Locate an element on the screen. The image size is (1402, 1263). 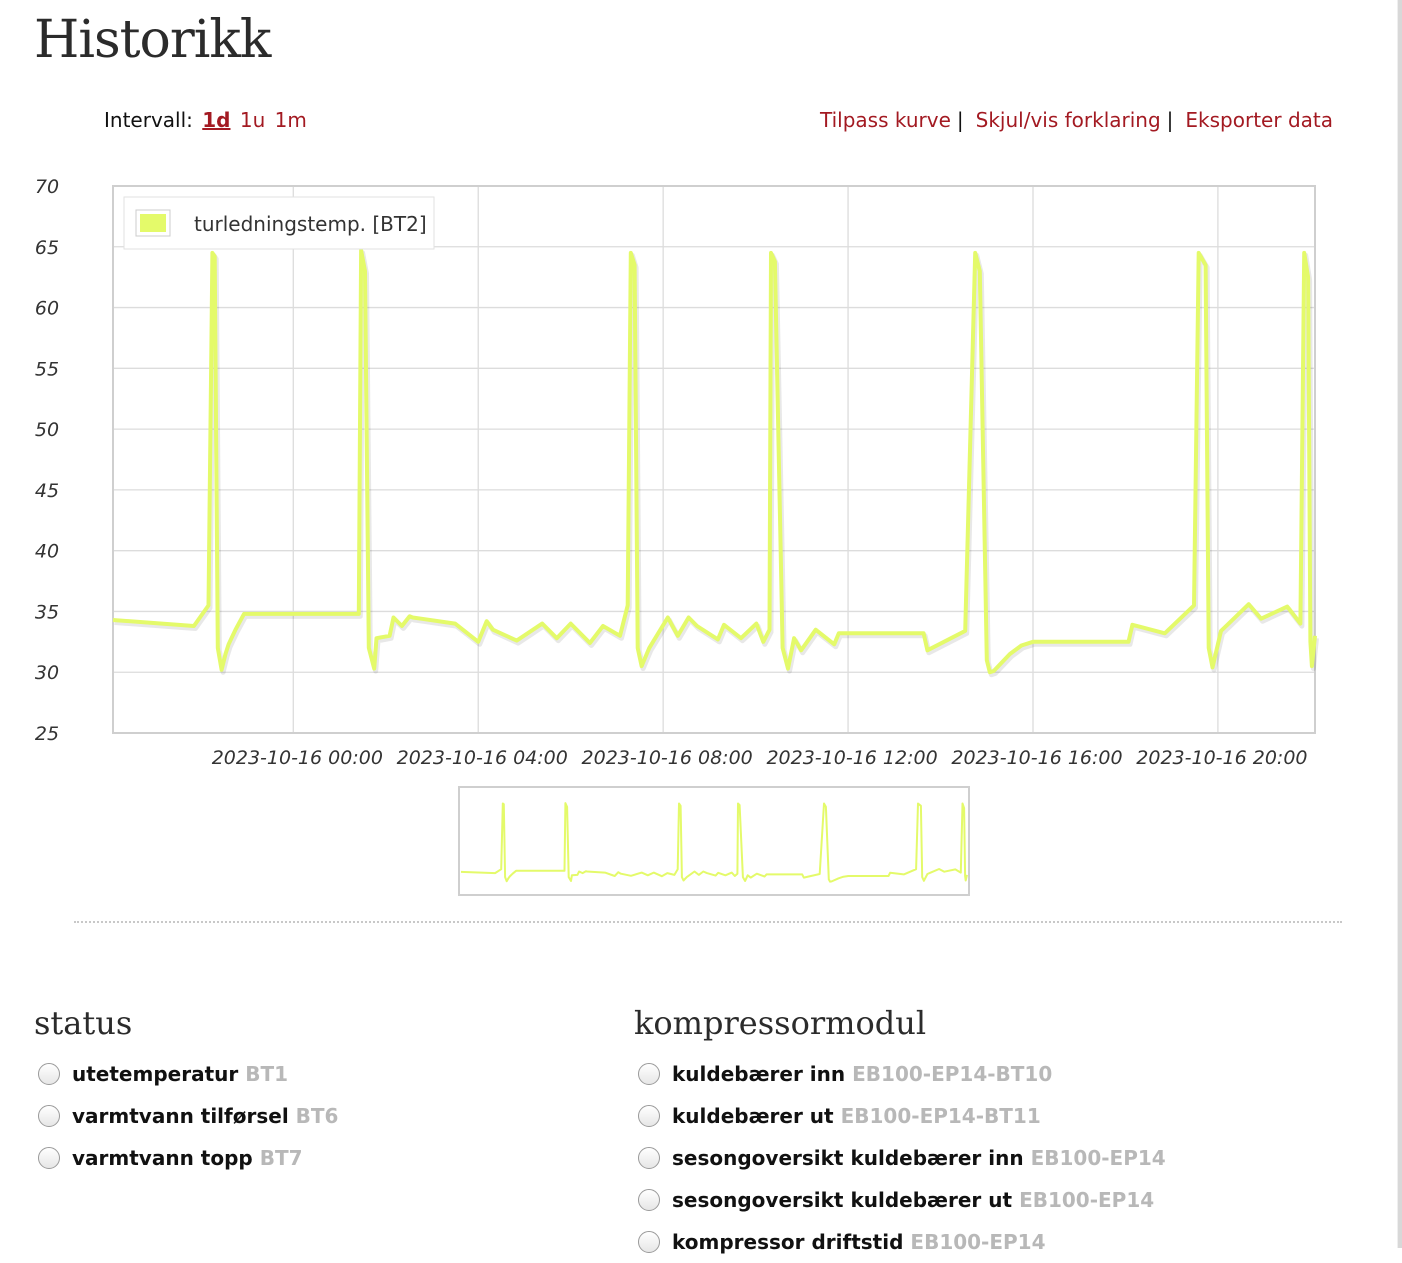
legend-swatch is located at coordinates (153, 223).